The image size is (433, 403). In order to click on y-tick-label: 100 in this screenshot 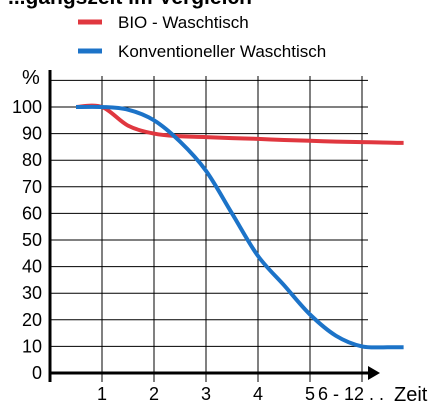, I will do `click(27, 107)`.